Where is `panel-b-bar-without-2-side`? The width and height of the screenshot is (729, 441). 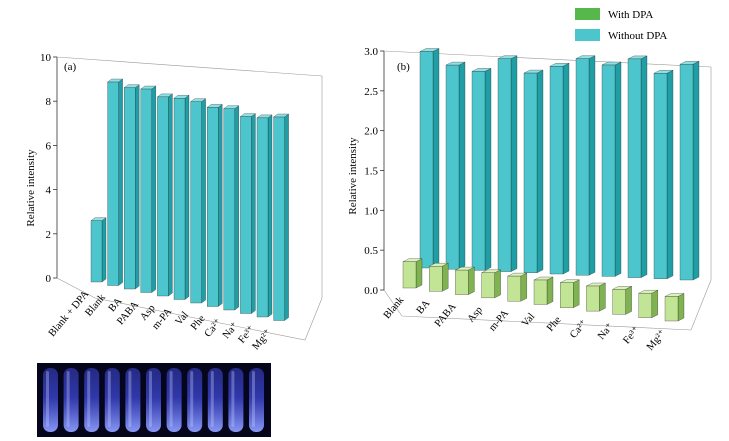
panel-b-bar-without-2-side is located at coordinates (488, 169).